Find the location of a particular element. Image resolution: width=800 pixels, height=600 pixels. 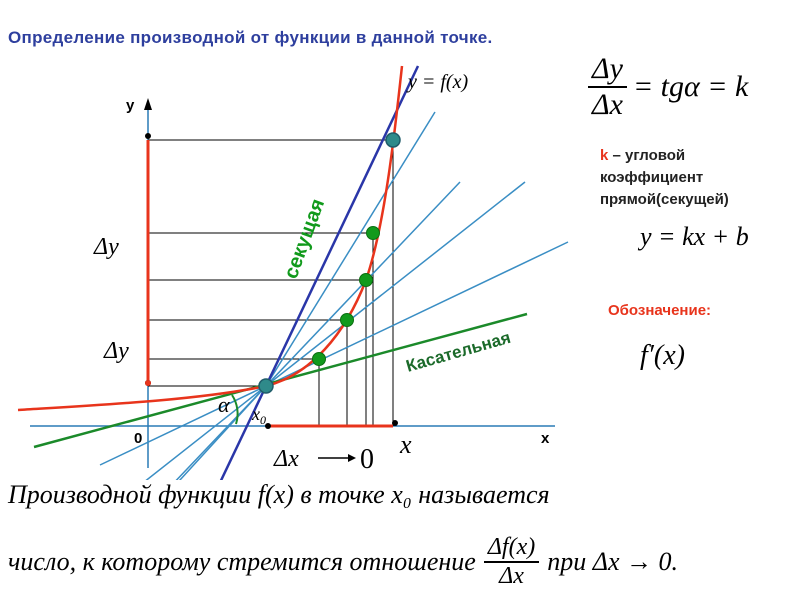

y-axis-arrow is located at coordinates (148, 104).